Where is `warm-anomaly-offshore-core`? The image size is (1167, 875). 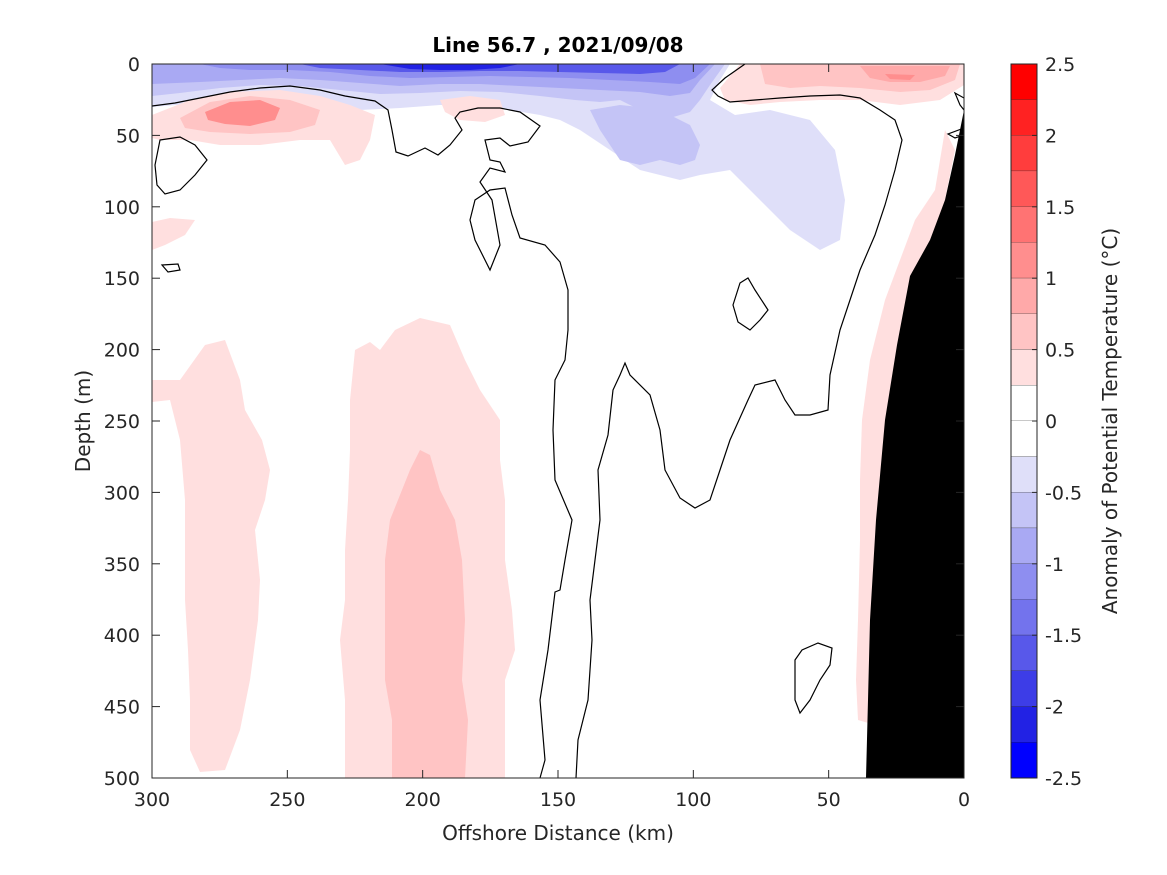
warm-anomaly-offshore-core is located at coordinates (242, 113).